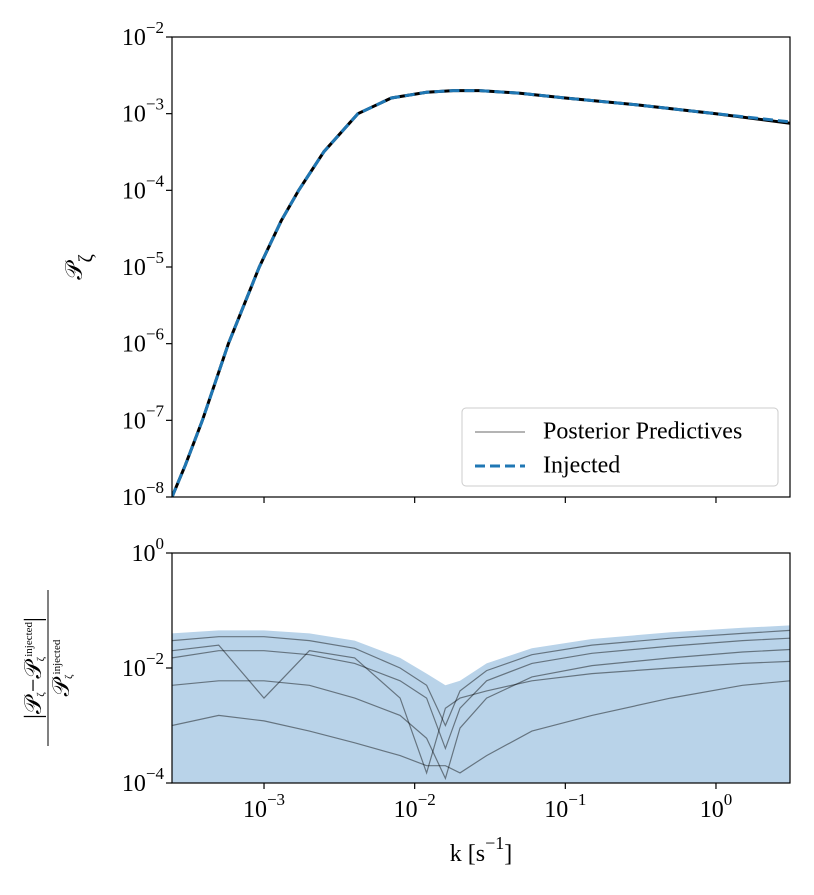 The width and height of the screenshot is (814, 895). What do you see at coordinates (48, 668) in the screenshot?
I see `y-axis-label: |𝒫ζ−𝒫ζinjected|𝒫ζinjected` at bounding box center [48, 668].